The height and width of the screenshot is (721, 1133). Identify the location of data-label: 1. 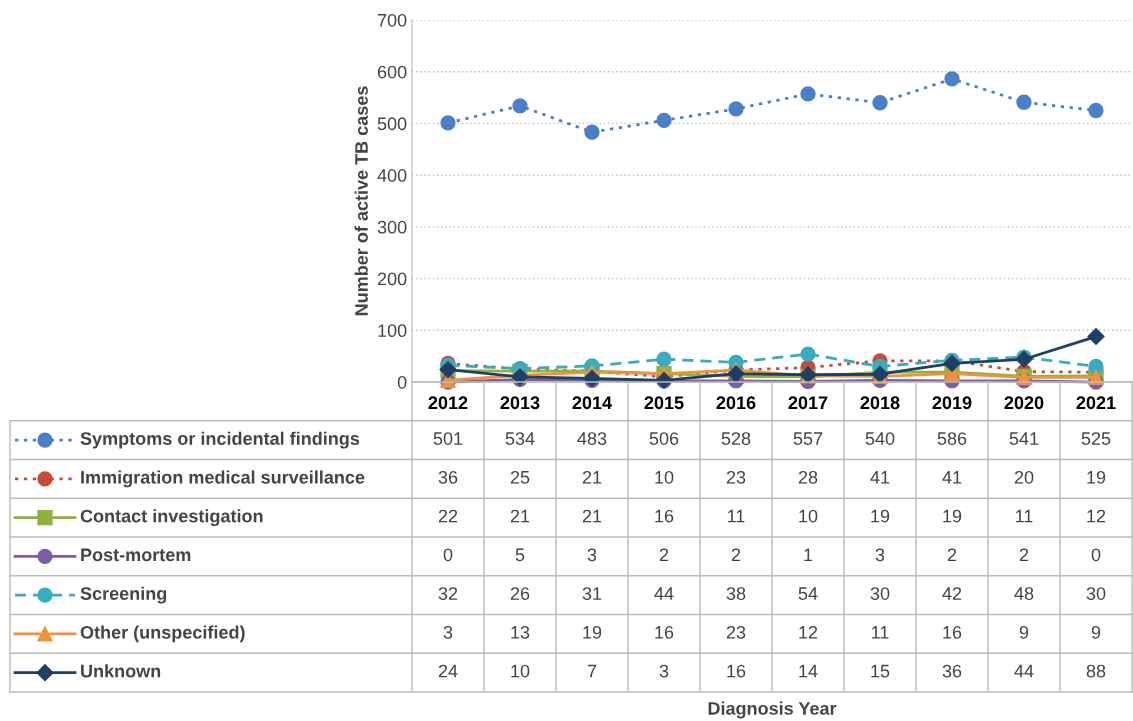
(808, 555).